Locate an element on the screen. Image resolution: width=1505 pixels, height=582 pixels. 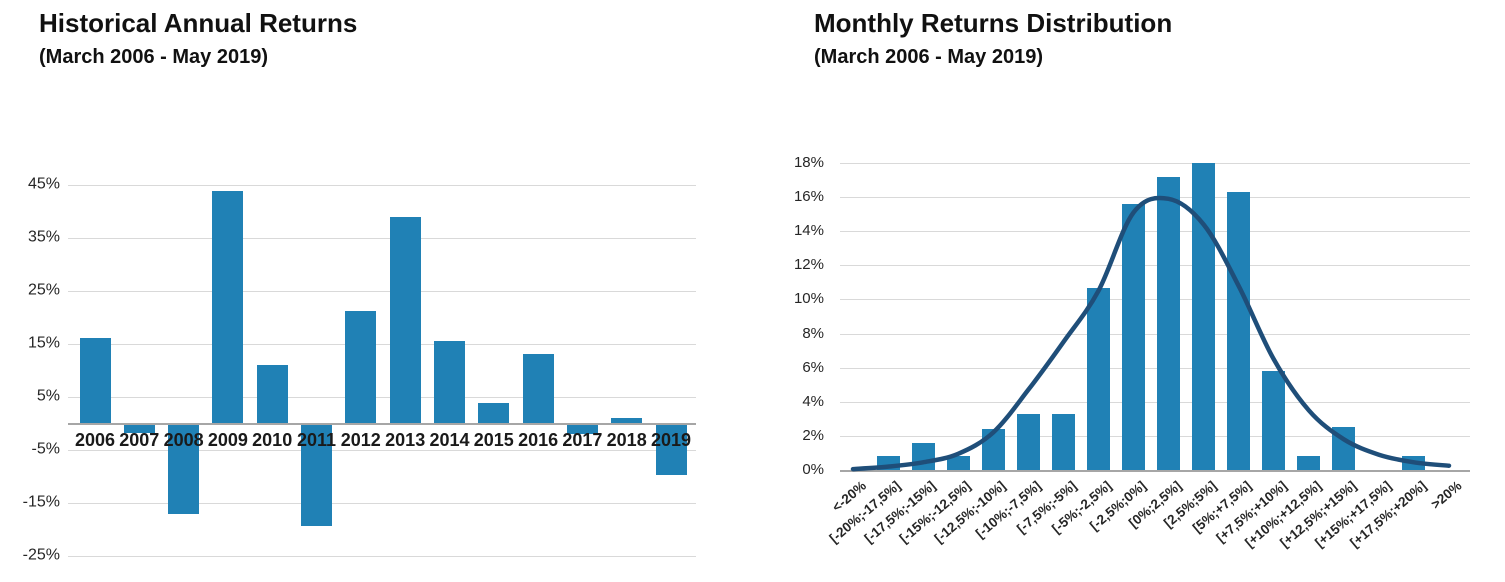
bar-[5%;+7,5%] is located at coordinates (1239, 331).